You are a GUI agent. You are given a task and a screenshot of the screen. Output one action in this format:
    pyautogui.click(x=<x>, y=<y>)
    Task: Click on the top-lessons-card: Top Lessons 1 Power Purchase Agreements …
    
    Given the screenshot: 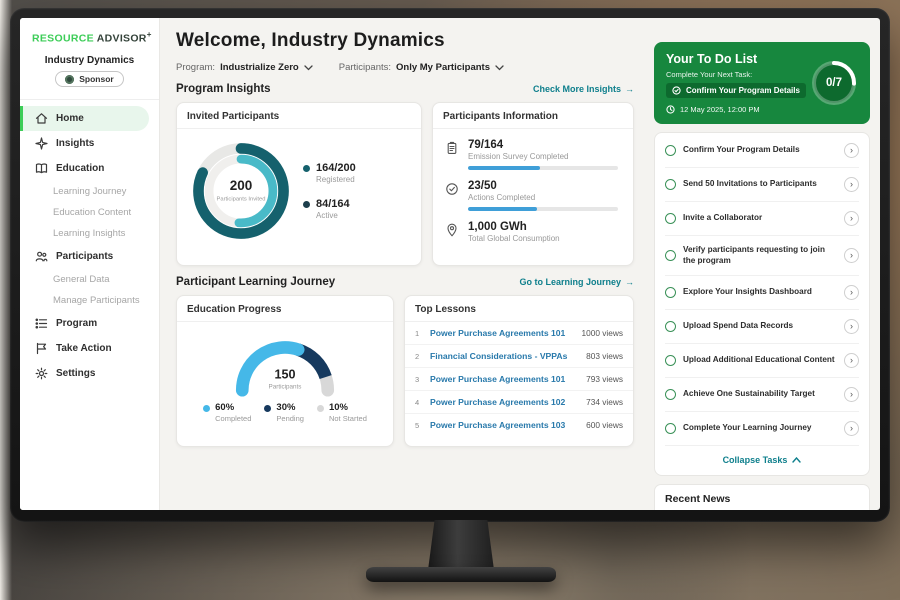 What is the action you would take?
    pyautogui.click(x=519, y=371)
    